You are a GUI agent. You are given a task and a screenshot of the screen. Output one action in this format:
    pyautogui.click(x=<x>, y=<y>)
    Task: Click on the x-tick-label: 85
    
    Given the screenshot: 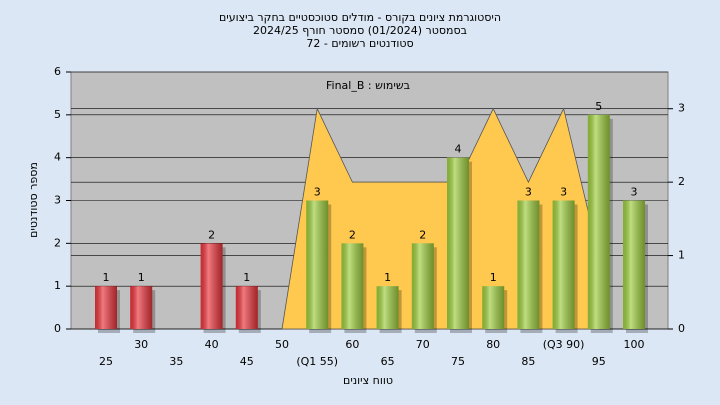 What is the action you would take?
    pyautogui.click(x=528, y=361)
    